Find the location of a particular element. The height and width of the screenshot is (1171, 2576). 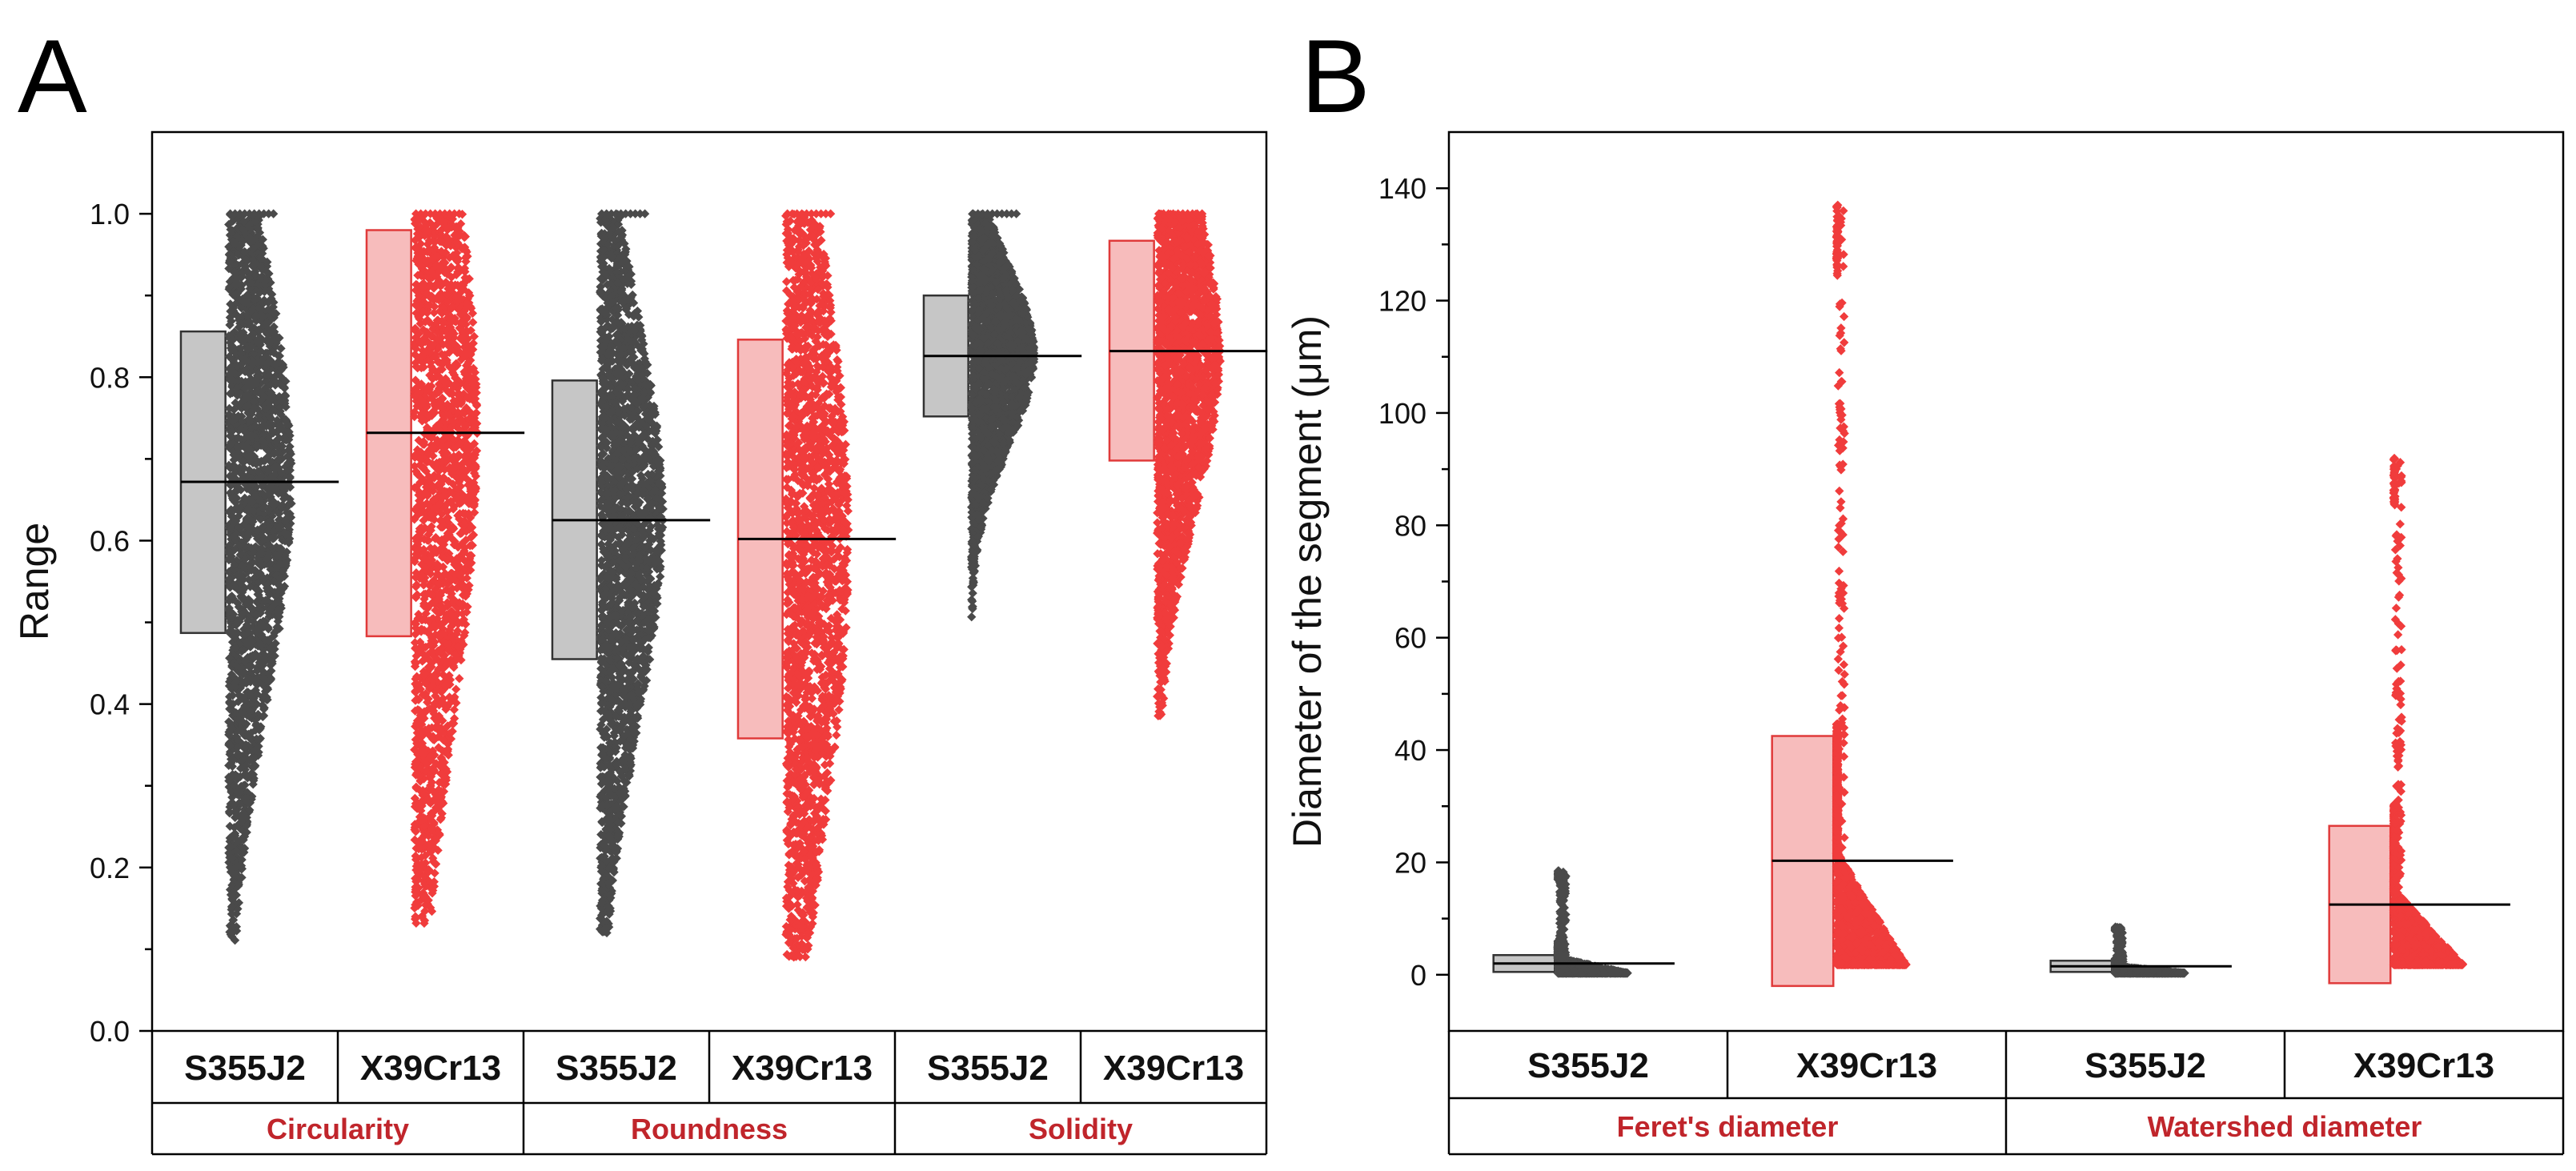

panel-letter-b: B is located at coordinates (1335, 76).